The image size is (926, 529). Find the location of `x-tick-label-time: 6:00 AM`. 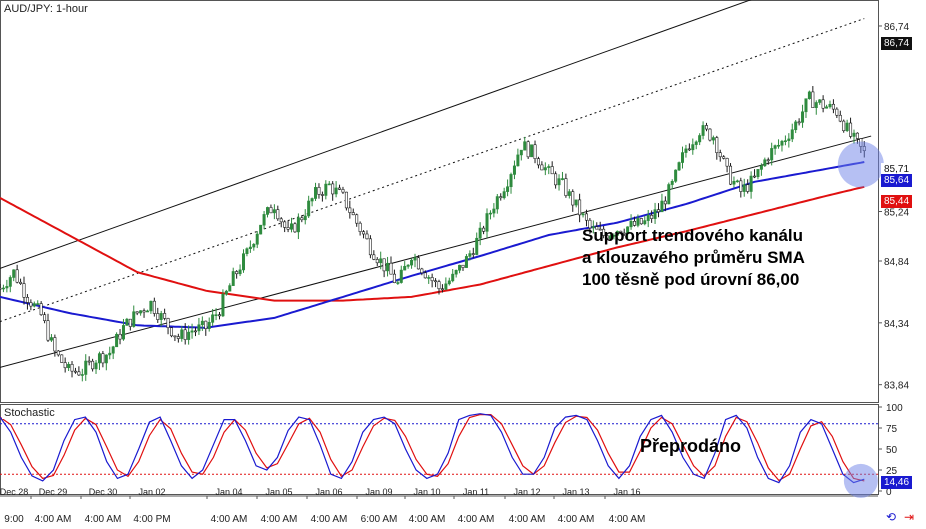

x-tick-label-time: 6:00 AM is located at coordinates (379, 519).